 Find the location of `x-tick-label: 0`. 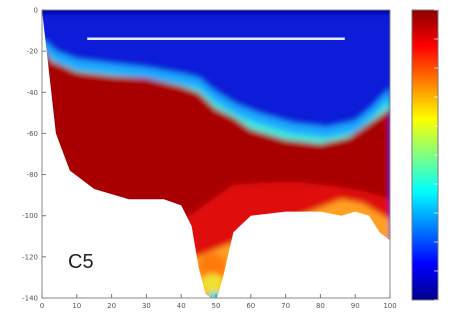

x-tick-label: 0 is located at coordinates (42, 306).